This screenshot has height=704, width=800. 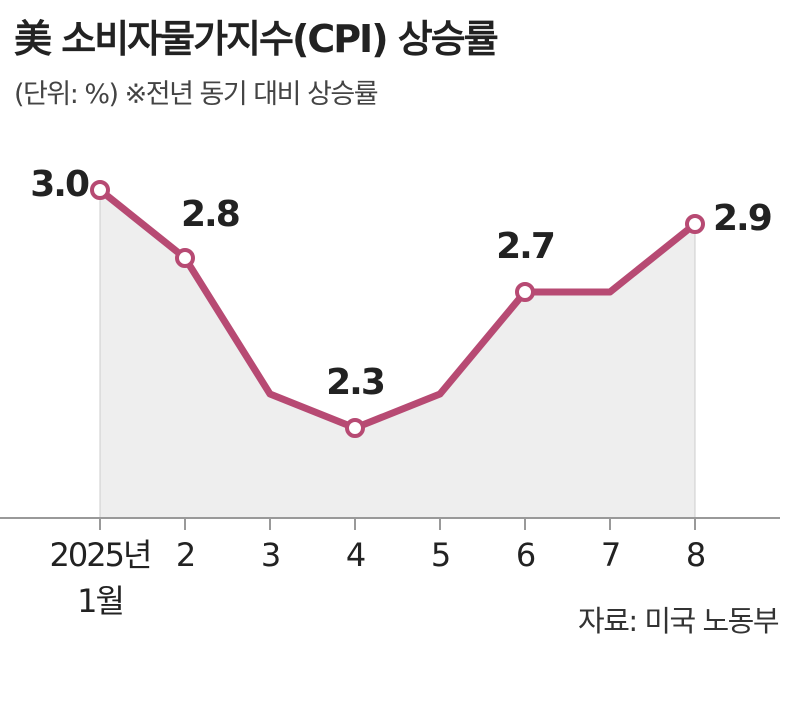 What do you see at coordinates (355, 555) in the screenshot?
I see `x-tick-label: 4` at bounding box center [355, 555].